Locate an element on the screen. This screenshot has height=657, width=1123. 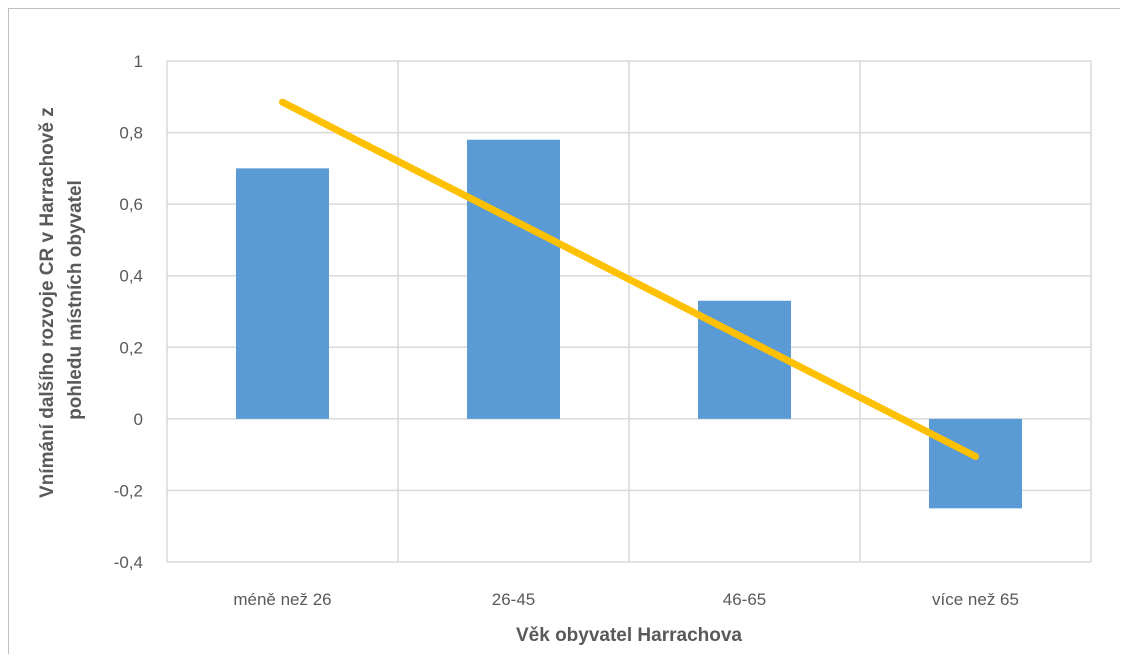
y-tick-label: 0,2 is located at coordinates (131, 347).